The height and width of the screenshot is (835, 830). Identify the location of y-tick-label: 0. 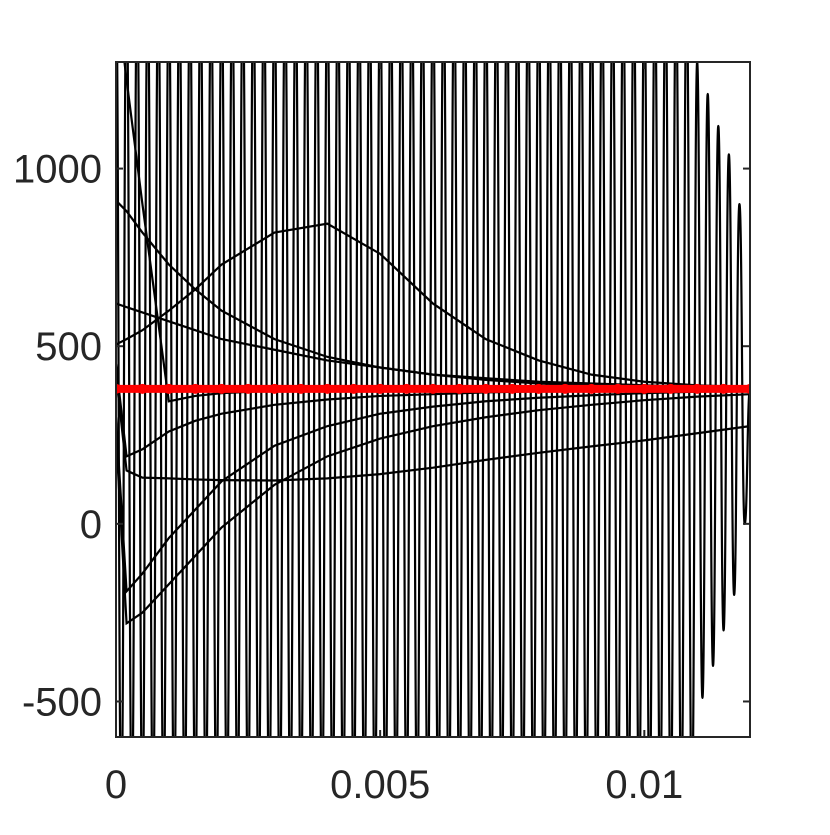
(91, 525).